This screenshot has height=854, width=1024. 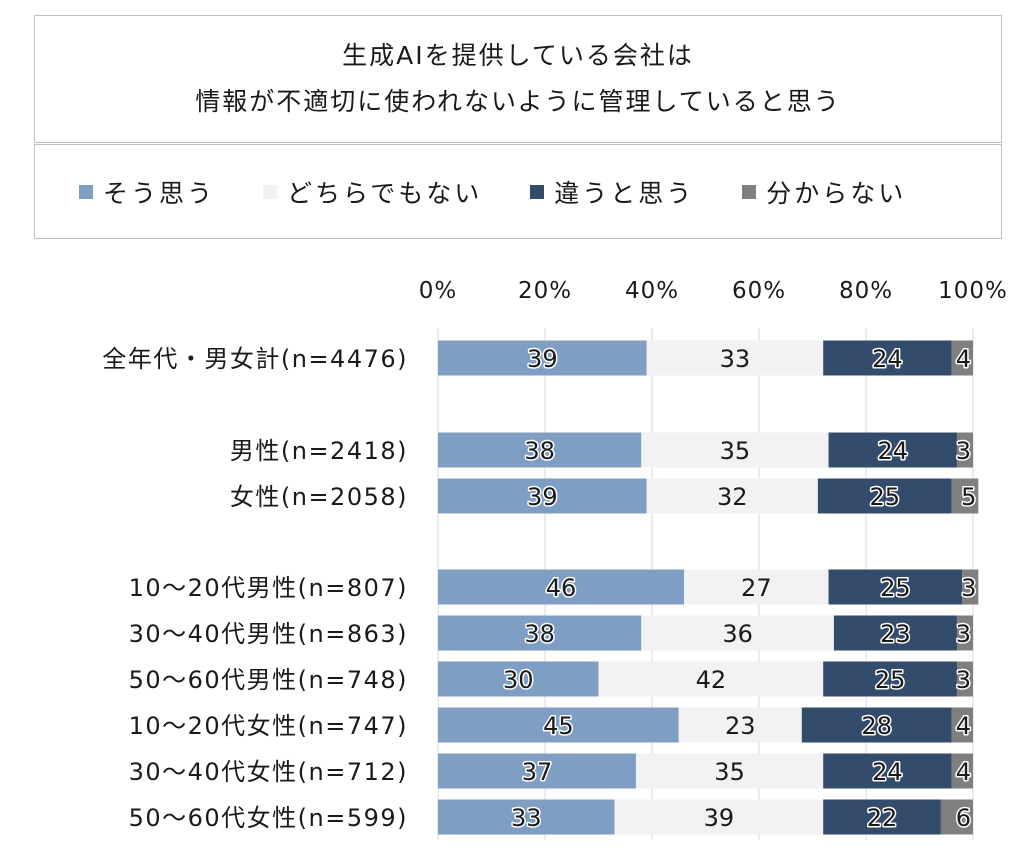 What do you see at coordinates (518, 101) in the screenshot?
I see `chart-title-line-2: 情報が不適切に使われないように管理していると思う` at bounding box center [518, 101].